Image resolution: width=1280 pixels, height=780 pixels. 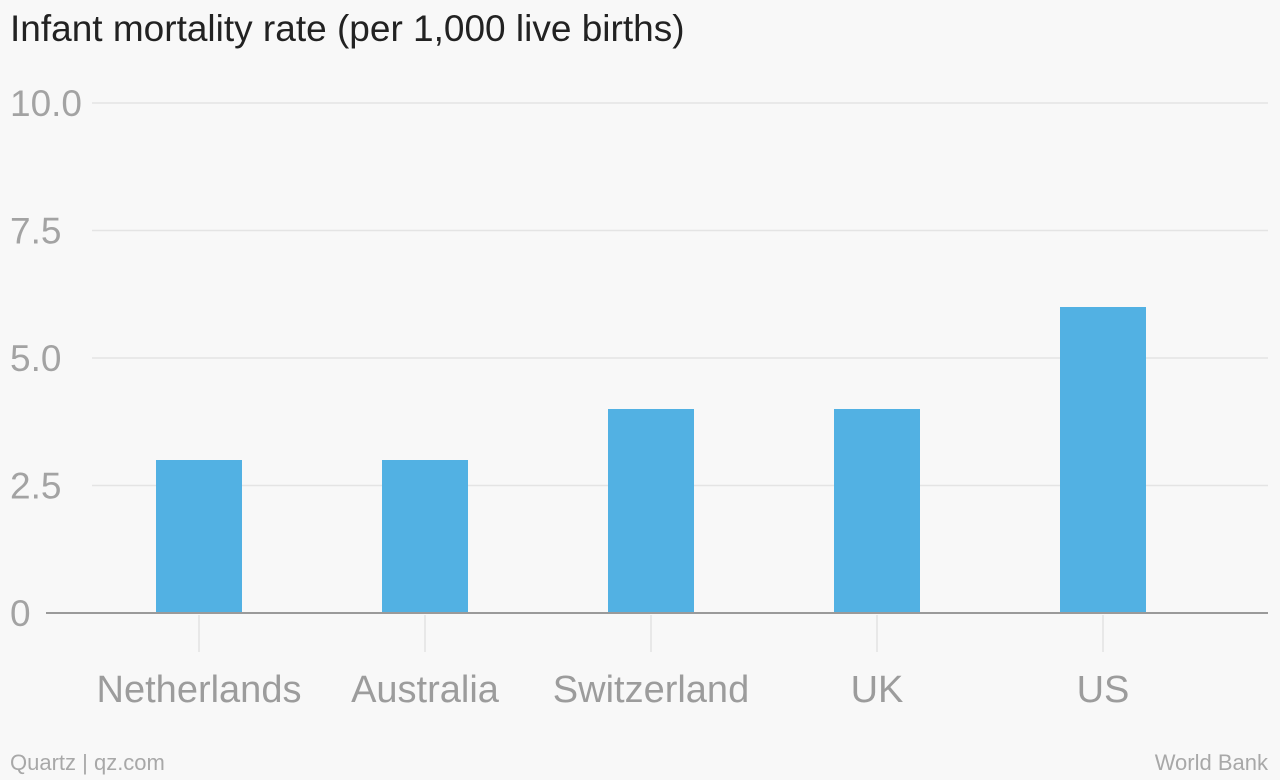 I want to click on y-tick-label: 0, so click(x=20, y=613).